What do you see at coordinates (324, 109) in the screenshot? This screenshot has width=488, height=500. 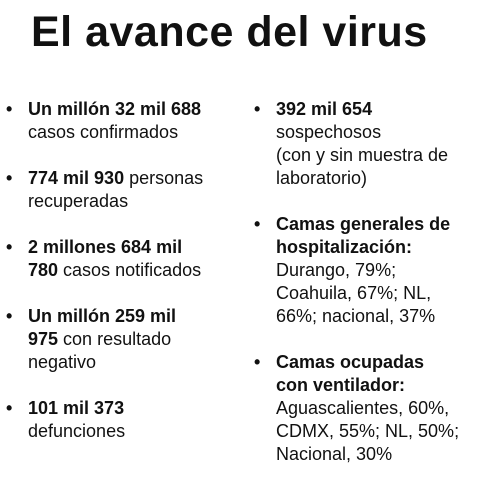 I see `stat-value: 392 mil 654` at bounding box center [324, 109].